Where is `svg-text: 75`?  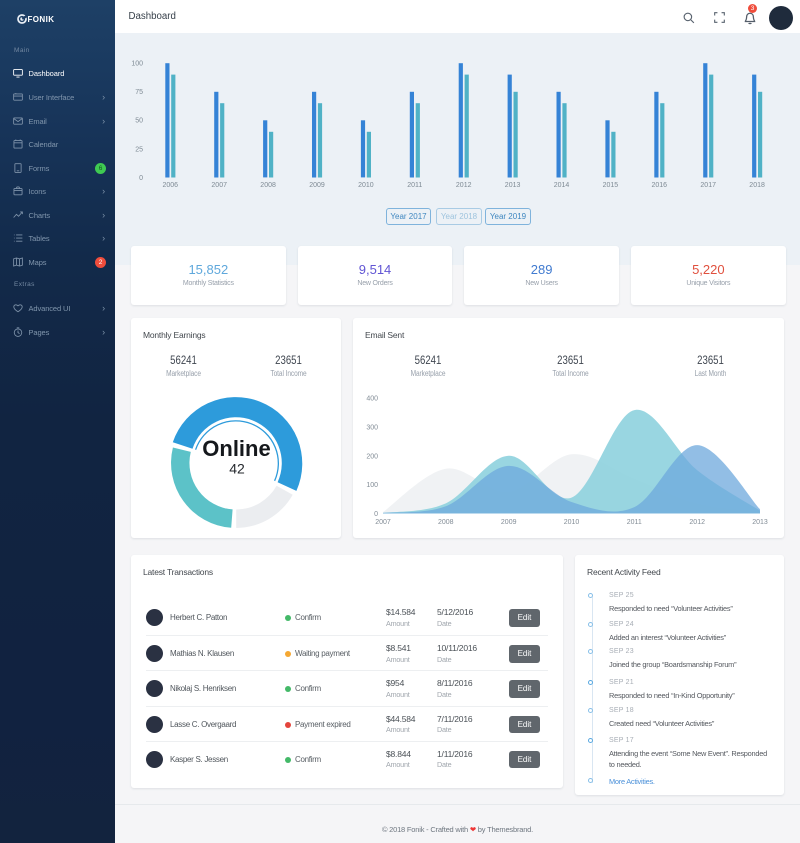
svg-text: 75 is located at coordinates (139, 92).